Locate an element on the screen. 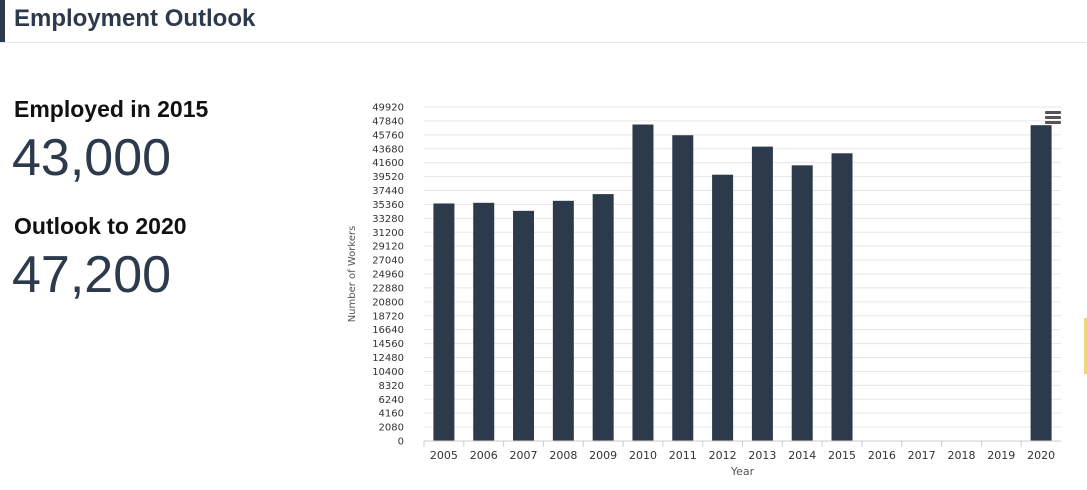 This screenshot has height=490, width=1087. bar-2012 is located at coordinates (723, 307).